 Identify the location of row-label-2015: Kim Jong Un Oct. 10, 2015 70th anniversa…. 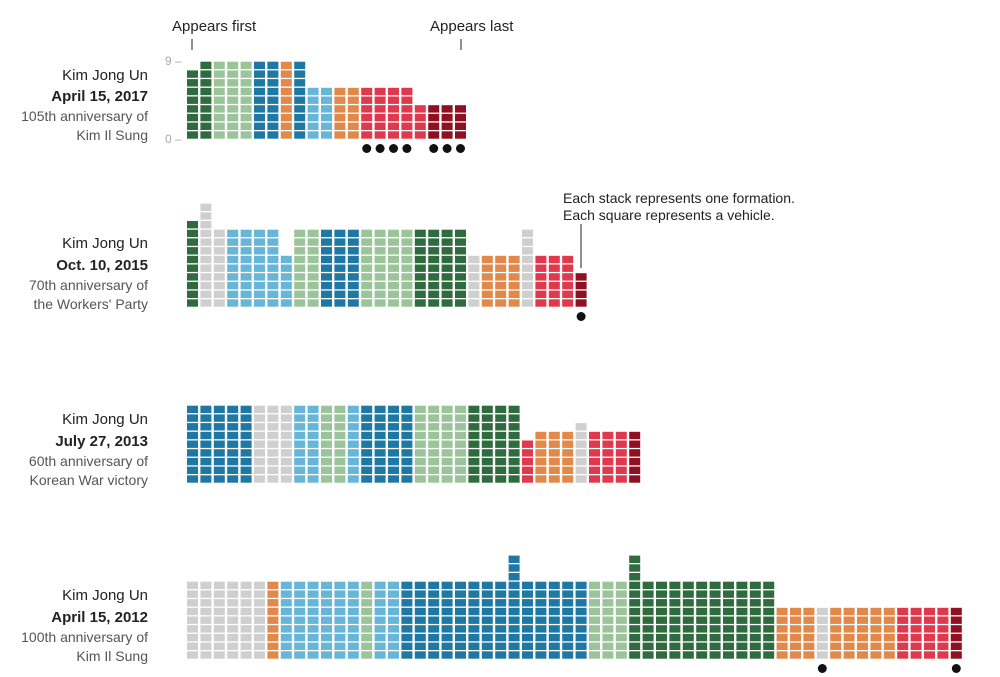
(88, 273).